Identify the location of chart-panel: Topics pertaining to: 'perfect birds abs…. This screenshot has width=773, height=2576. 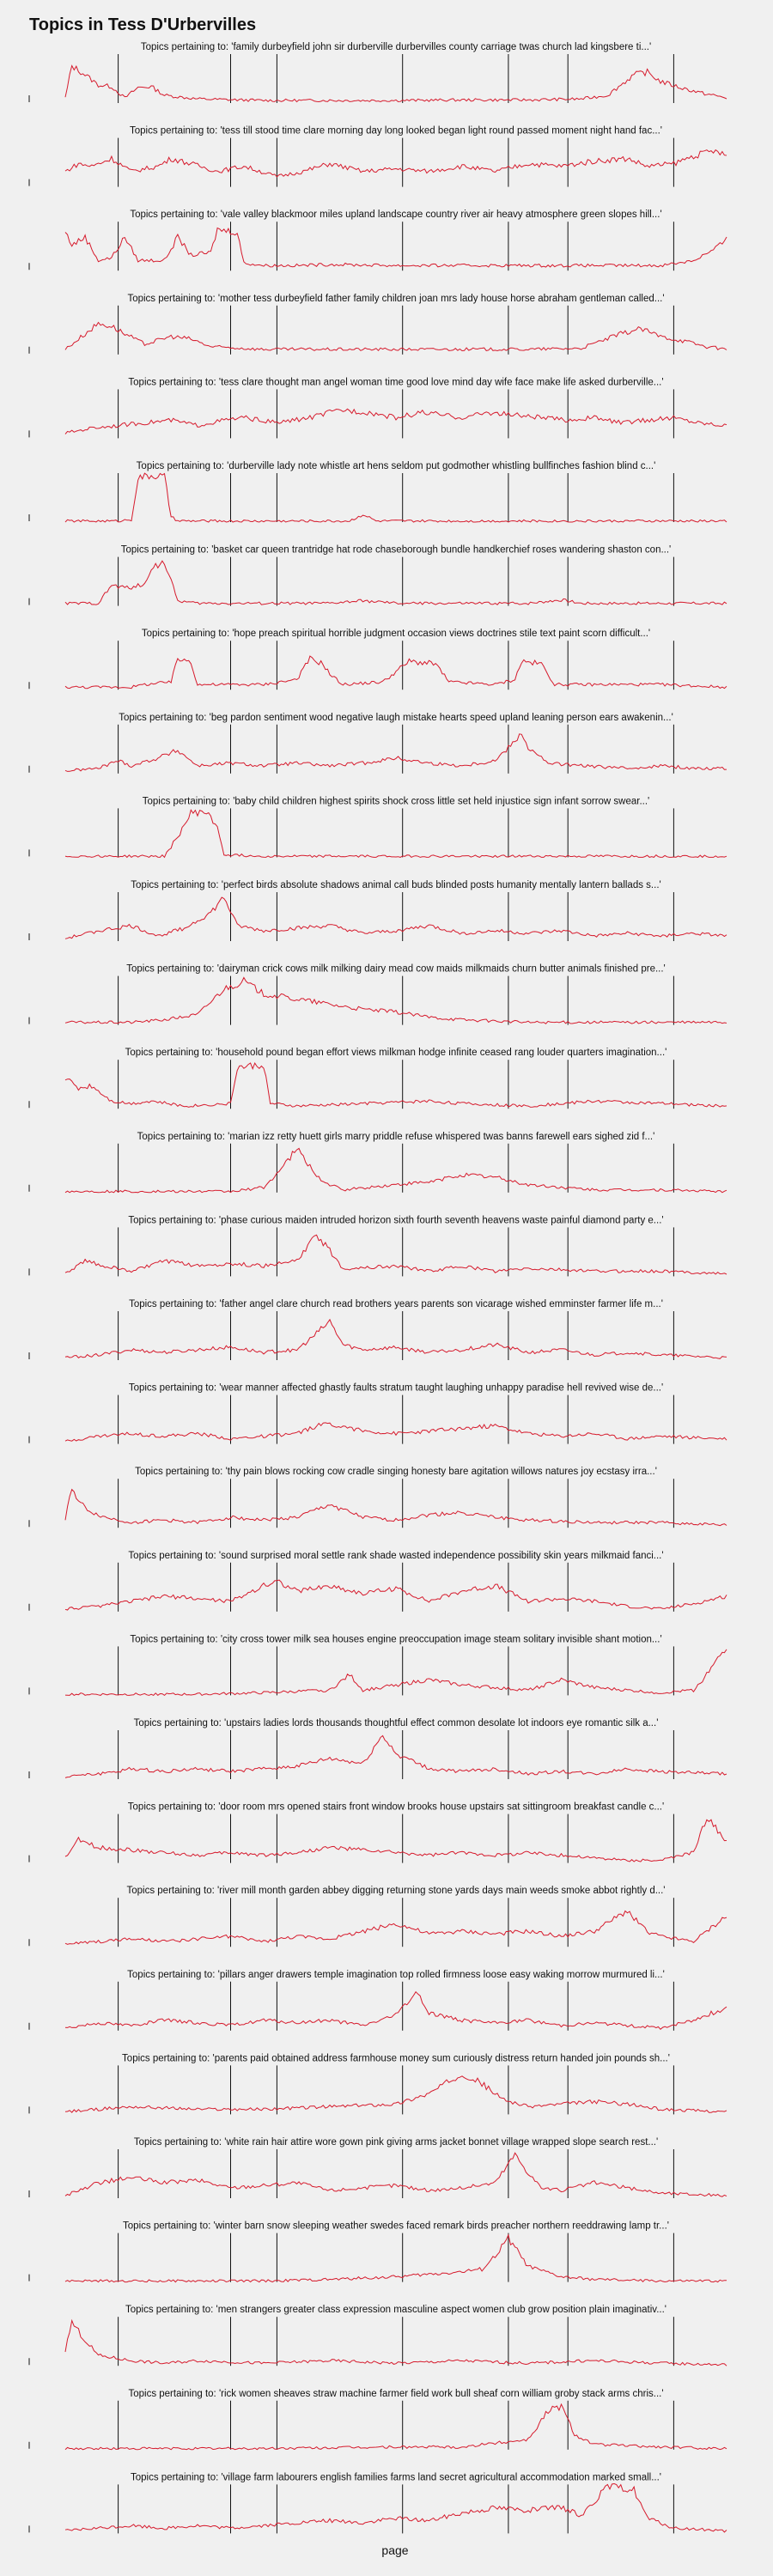
(377, 910).